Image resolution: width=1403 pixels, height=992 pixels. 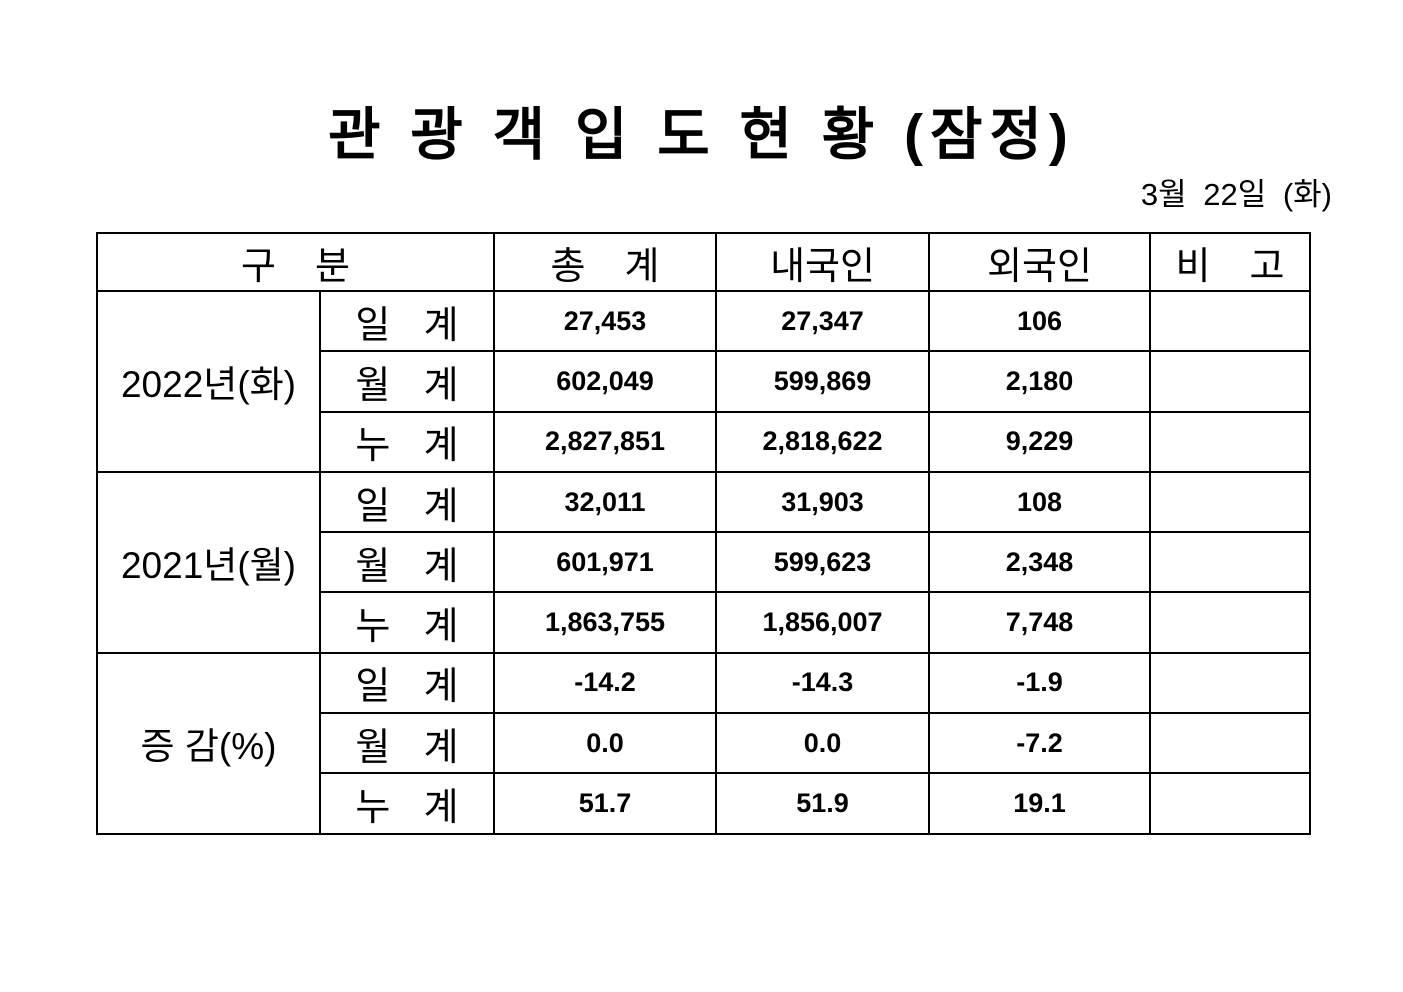 I want to click on foreign-value: 2,348, so click(x=1040, y=562).